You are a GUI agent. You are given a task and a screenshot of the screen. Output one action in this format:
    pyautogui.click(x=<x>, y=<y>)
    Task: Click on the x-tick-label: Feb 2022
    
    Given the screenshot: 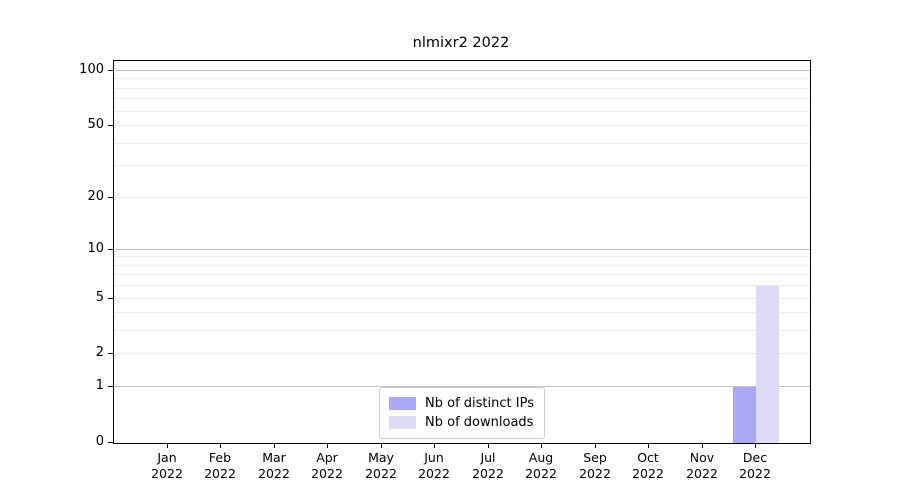 What is the action you would take?
    pyautogui.click(x=220, y=466)
    